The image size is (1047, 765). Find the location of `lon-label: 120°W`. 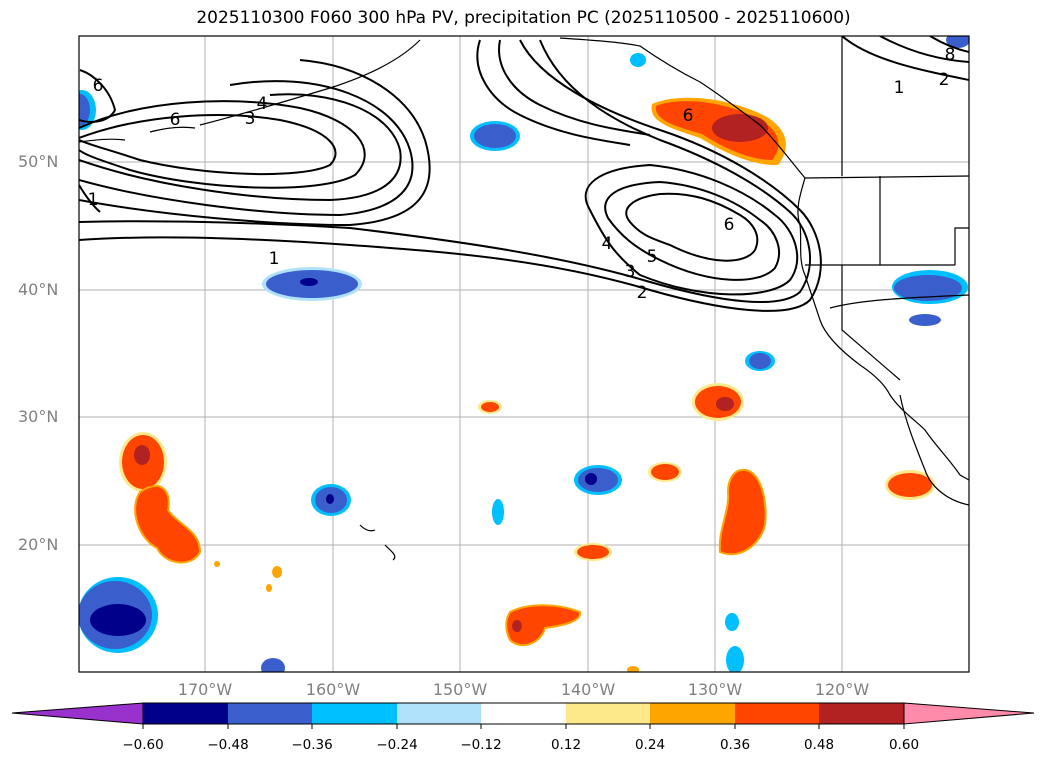

lon-label: 120°W is located at coordinates (842, 689).